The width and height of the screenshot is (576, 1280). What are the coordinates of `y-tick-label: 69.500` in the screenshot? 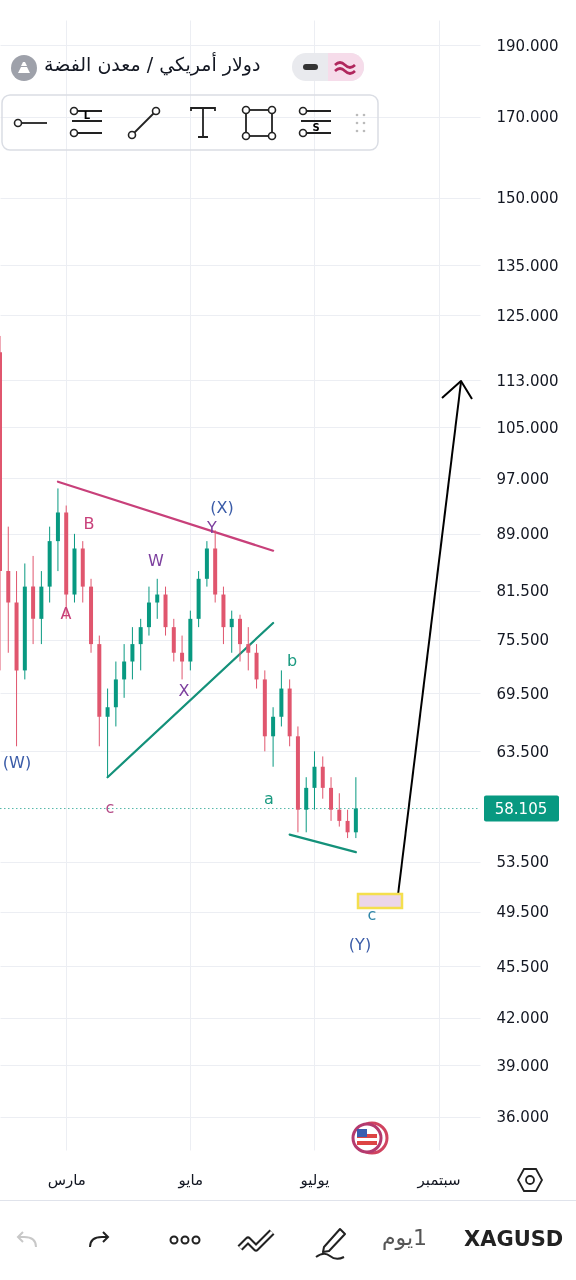 It's located at (522, 693).